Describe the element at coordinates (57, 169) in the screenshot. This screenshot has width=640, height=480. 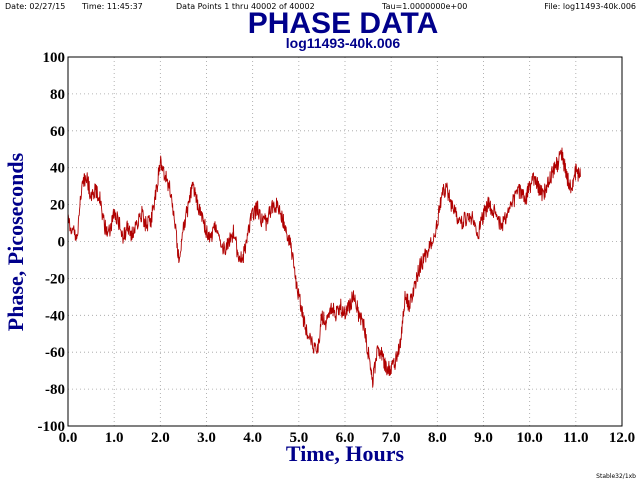
I see `y-tick-label: 40` at that location.